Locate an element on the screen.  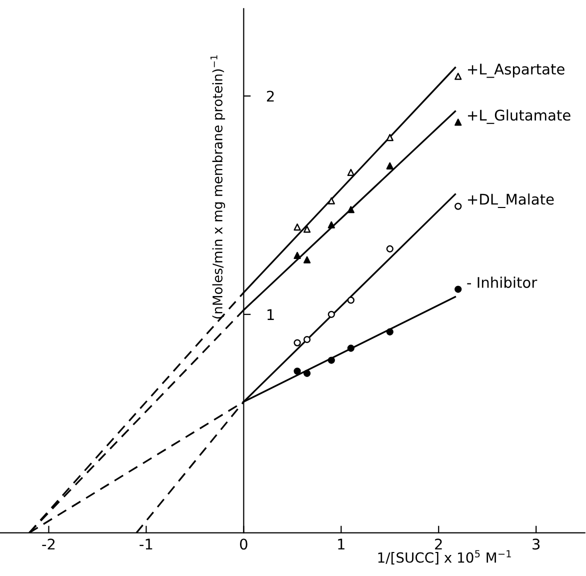
series-label: - Inhibitor is located at coordinates (502, 282).